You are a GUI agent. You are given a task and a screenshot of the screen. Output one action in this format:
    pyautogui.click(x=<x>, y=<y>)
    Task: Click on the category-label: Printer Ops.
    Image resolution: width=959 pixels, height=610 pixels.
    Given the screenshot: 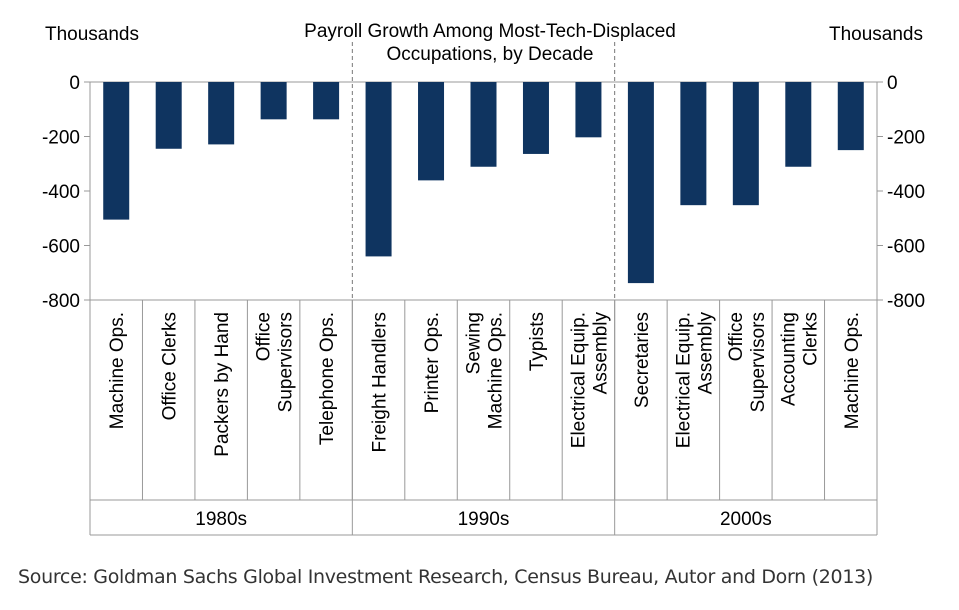 What is the action you would take?
    pyautogui.click(x=432, y=362)
    